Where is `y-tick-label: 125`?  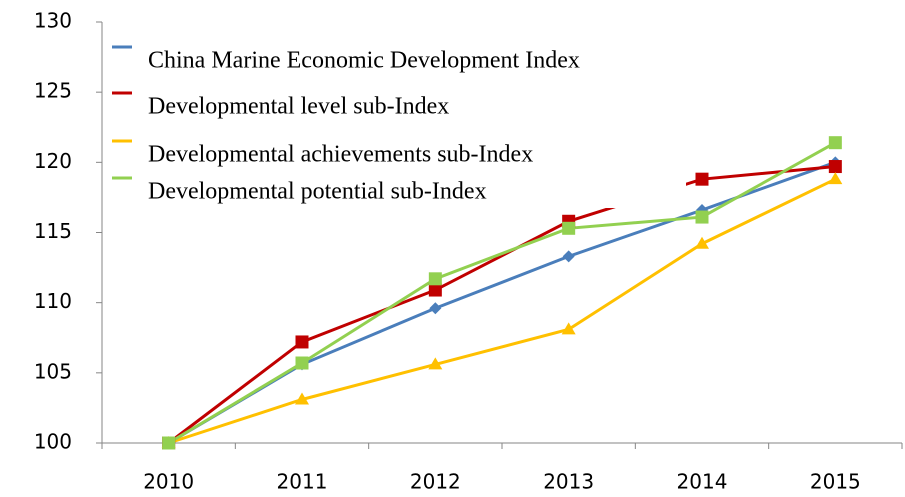 y-tick-label: 125 is located at coordinates (53, 91).